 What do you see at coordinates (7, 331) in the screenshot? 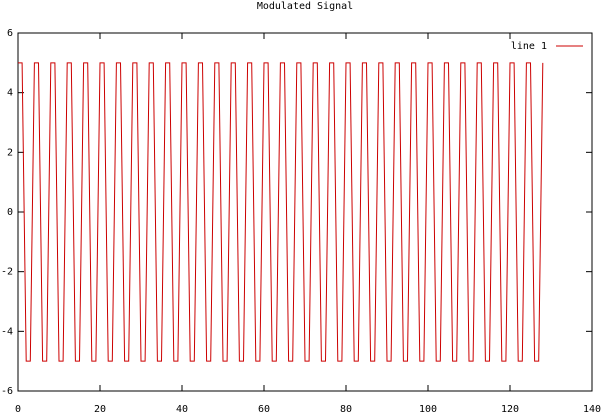
I see `y-tick-label: -4` at bounding box center [7, 331].